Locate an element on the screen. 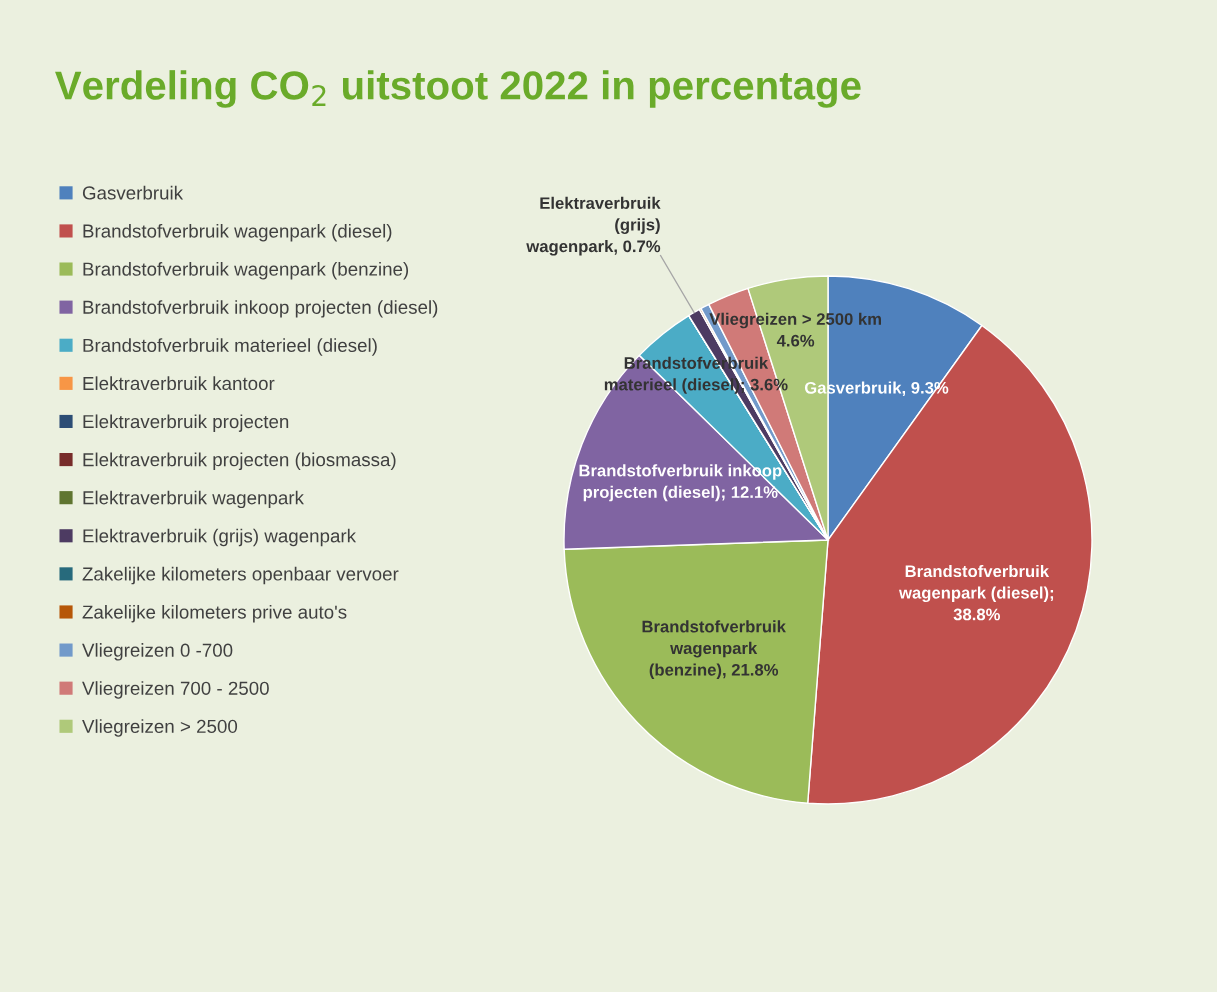  legend-label: Elektraverbruik projecten is located at coordinates (186, 423).